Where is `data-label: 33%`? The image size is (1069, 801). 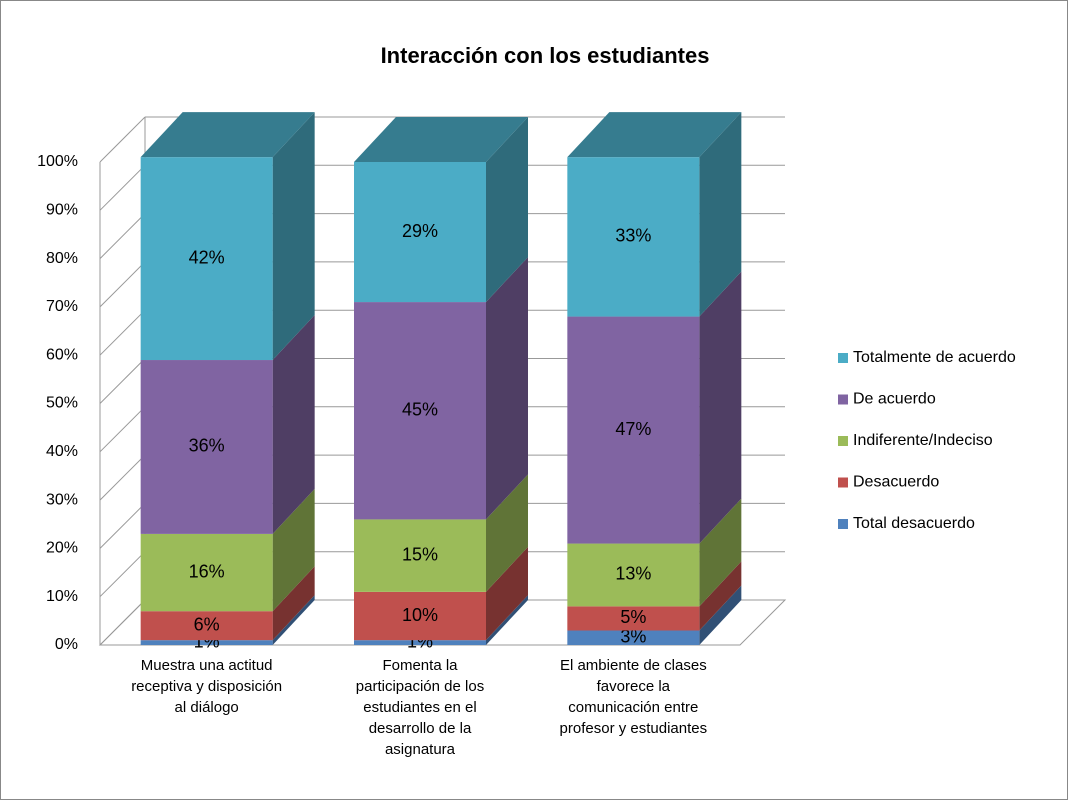 data-label: 33% is located at coordinates (633, 236).